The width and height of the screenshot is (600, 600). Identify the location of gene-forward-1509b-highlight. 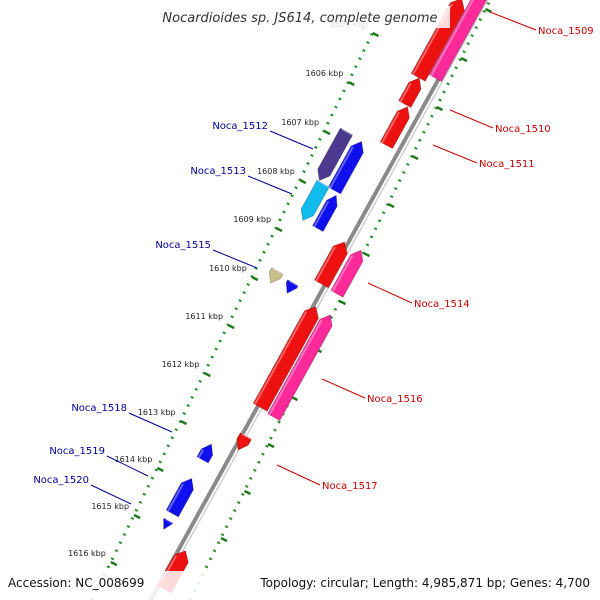
(452, 38).